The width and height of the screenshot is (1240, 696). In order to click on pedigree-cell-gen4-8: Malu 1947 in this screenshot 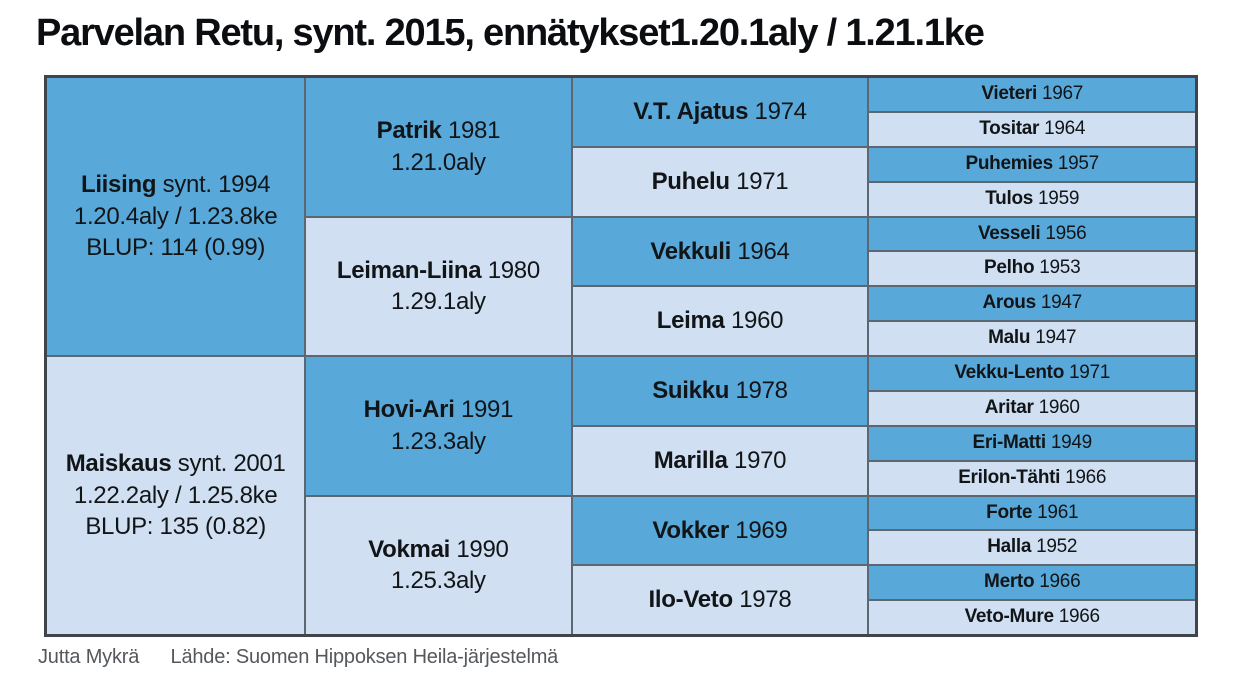, I will do `click(1032, 338)`.